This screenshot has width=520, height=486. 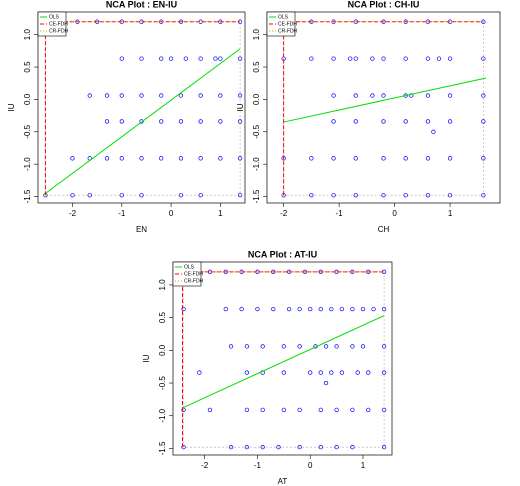 What do you see at coordinates (283, 481) in the screenshot?
I see `x-axis-label: AT` at bounding box center [283, 481].